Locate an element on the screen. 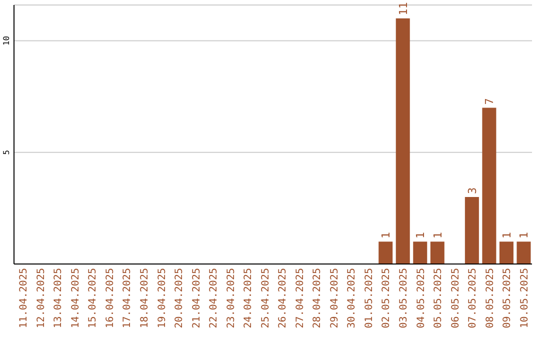 The height and width of the screenshot is (340, 540). x-tick-label: 05.05.2025 is located at coordinates (438, 298).